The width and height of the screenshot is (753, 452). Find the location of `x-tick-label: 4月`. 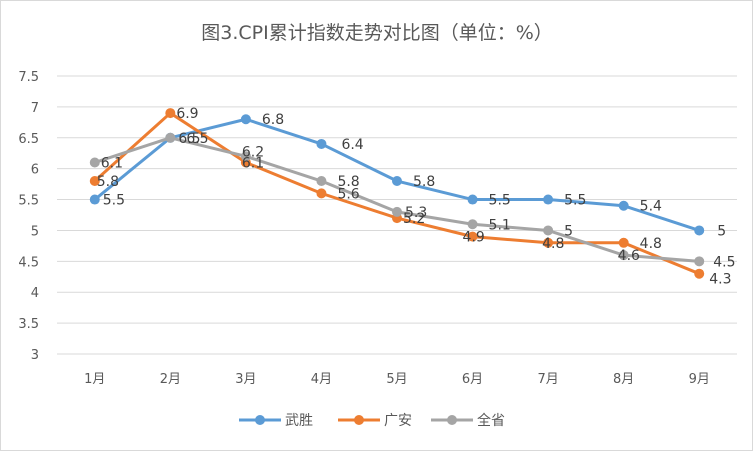

x-tick-label: 4月 is located at coordinates (321, 379).